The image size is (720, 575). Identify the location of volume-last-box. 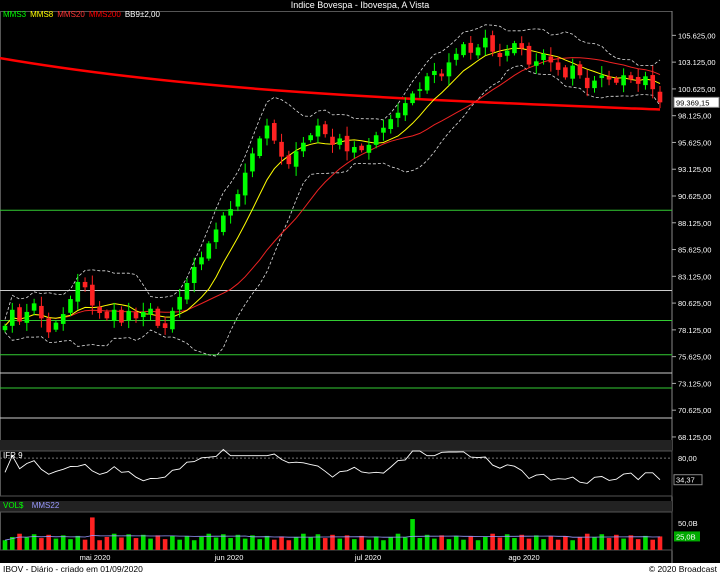
(687, 536).